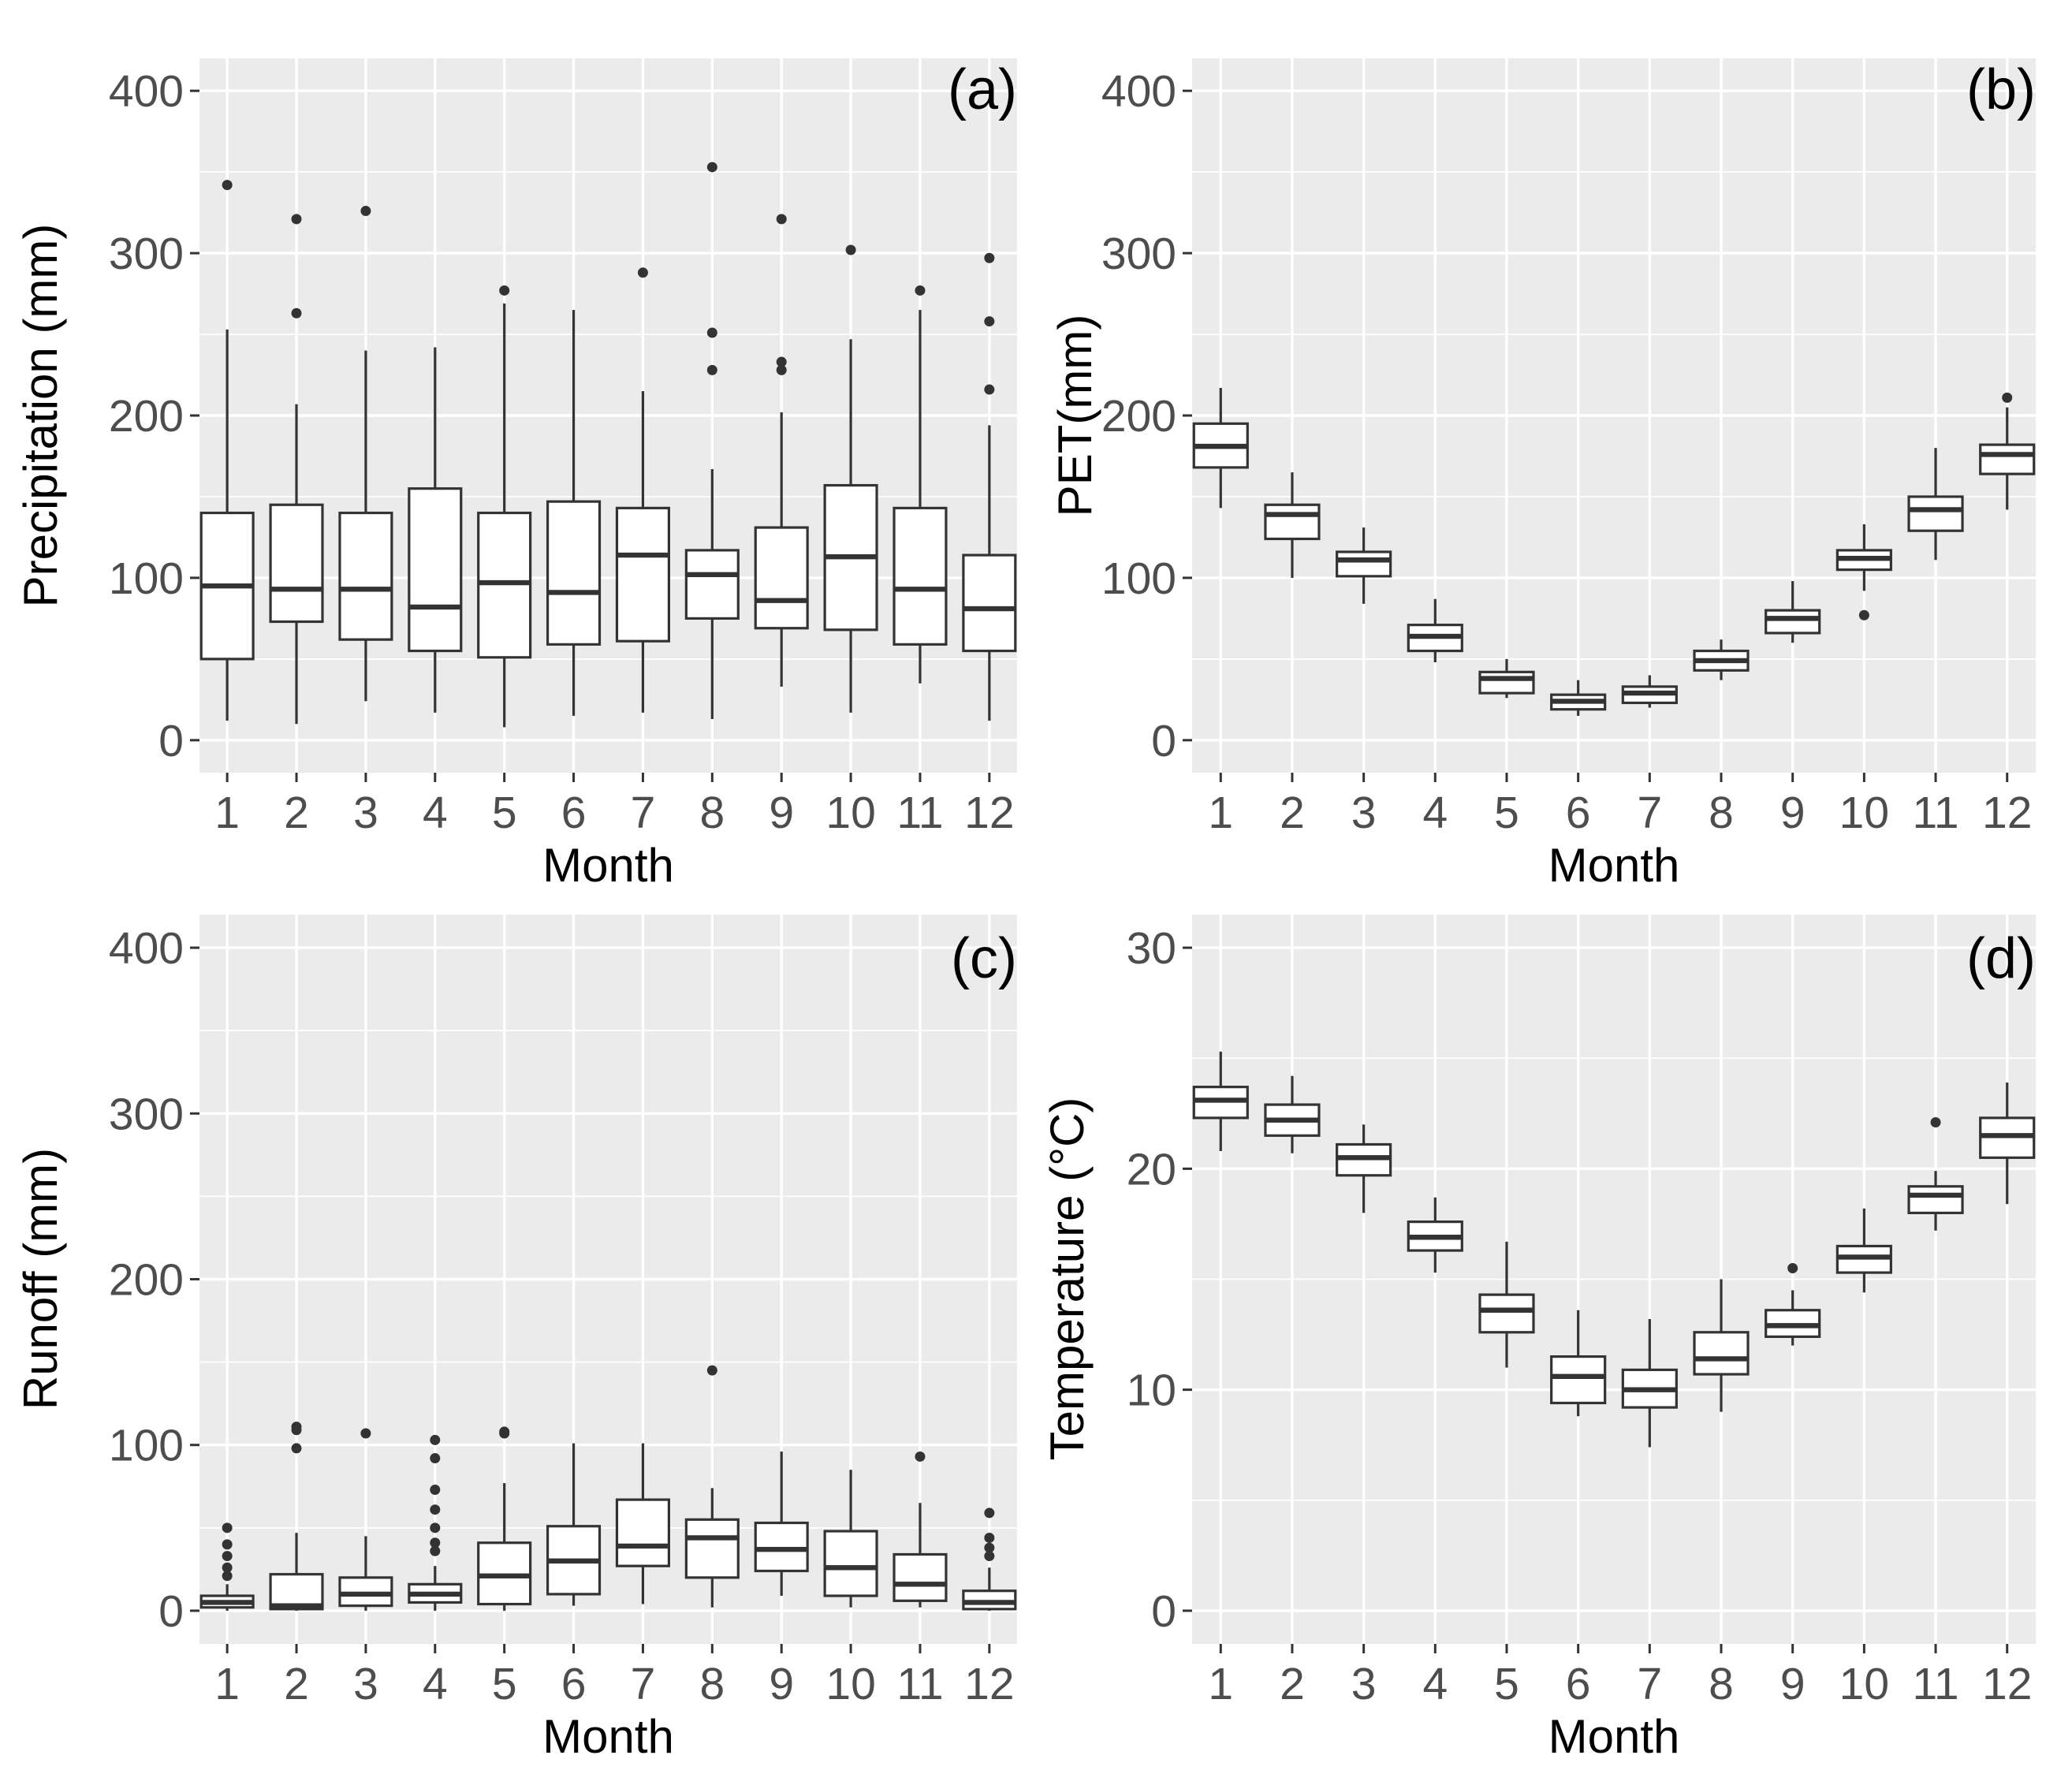 This screenshot has height=1785, width=2072. I want to click on panel-tag: (d), so click(2001, 958).